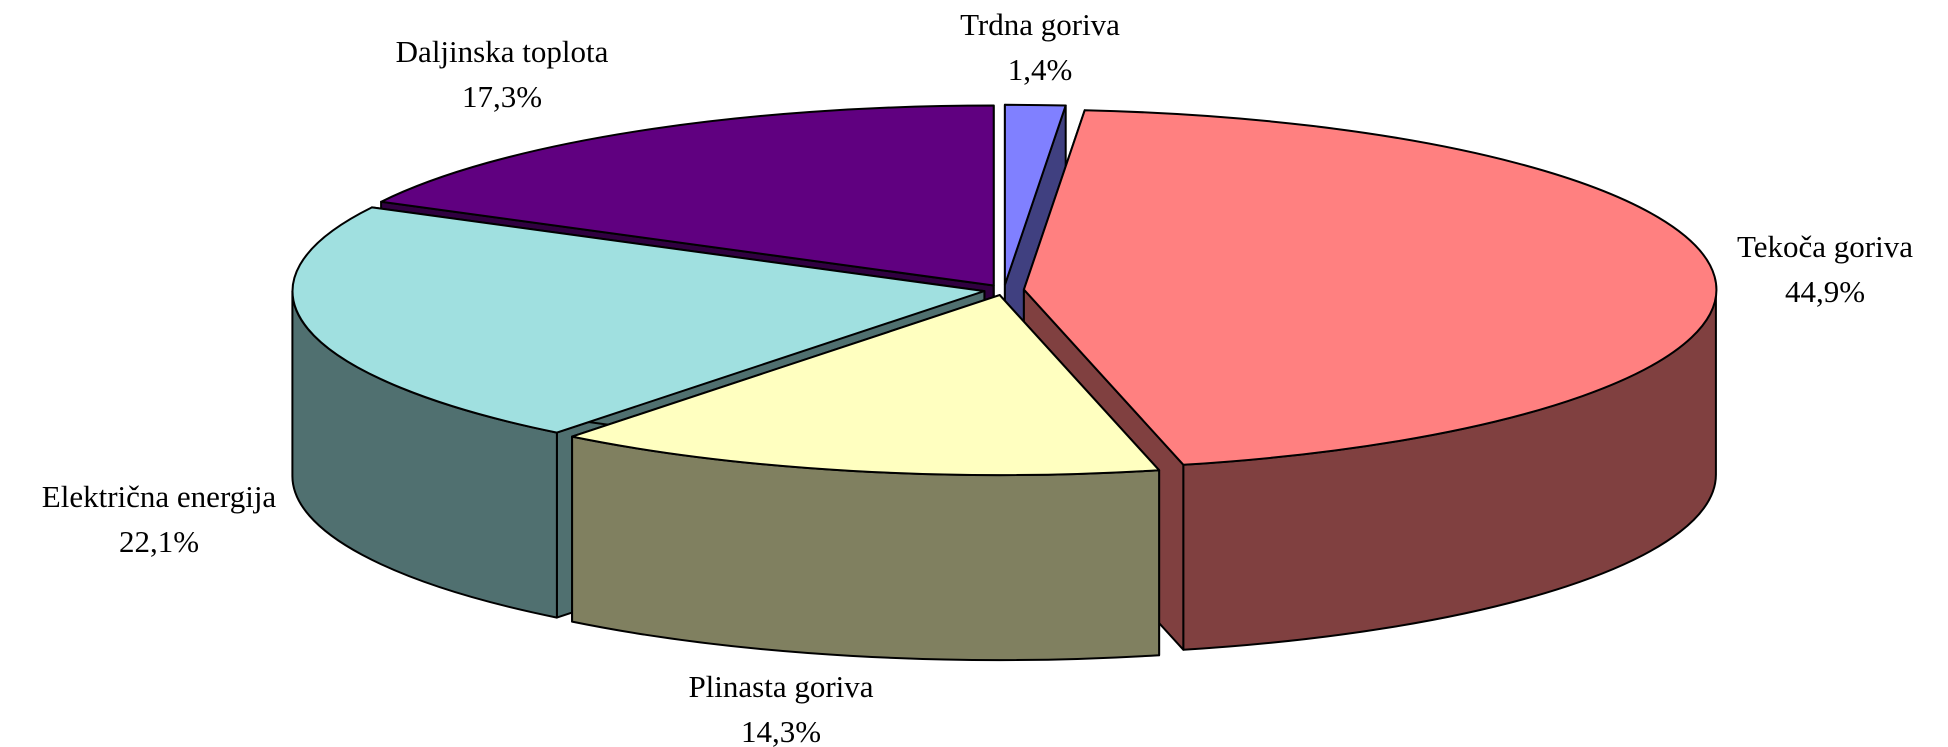 This screenshot has height=747, width=1948. Describe the element at coordinates (781, 730) in the screenshot. I see `slice-value-label: 14,3%` at that location.